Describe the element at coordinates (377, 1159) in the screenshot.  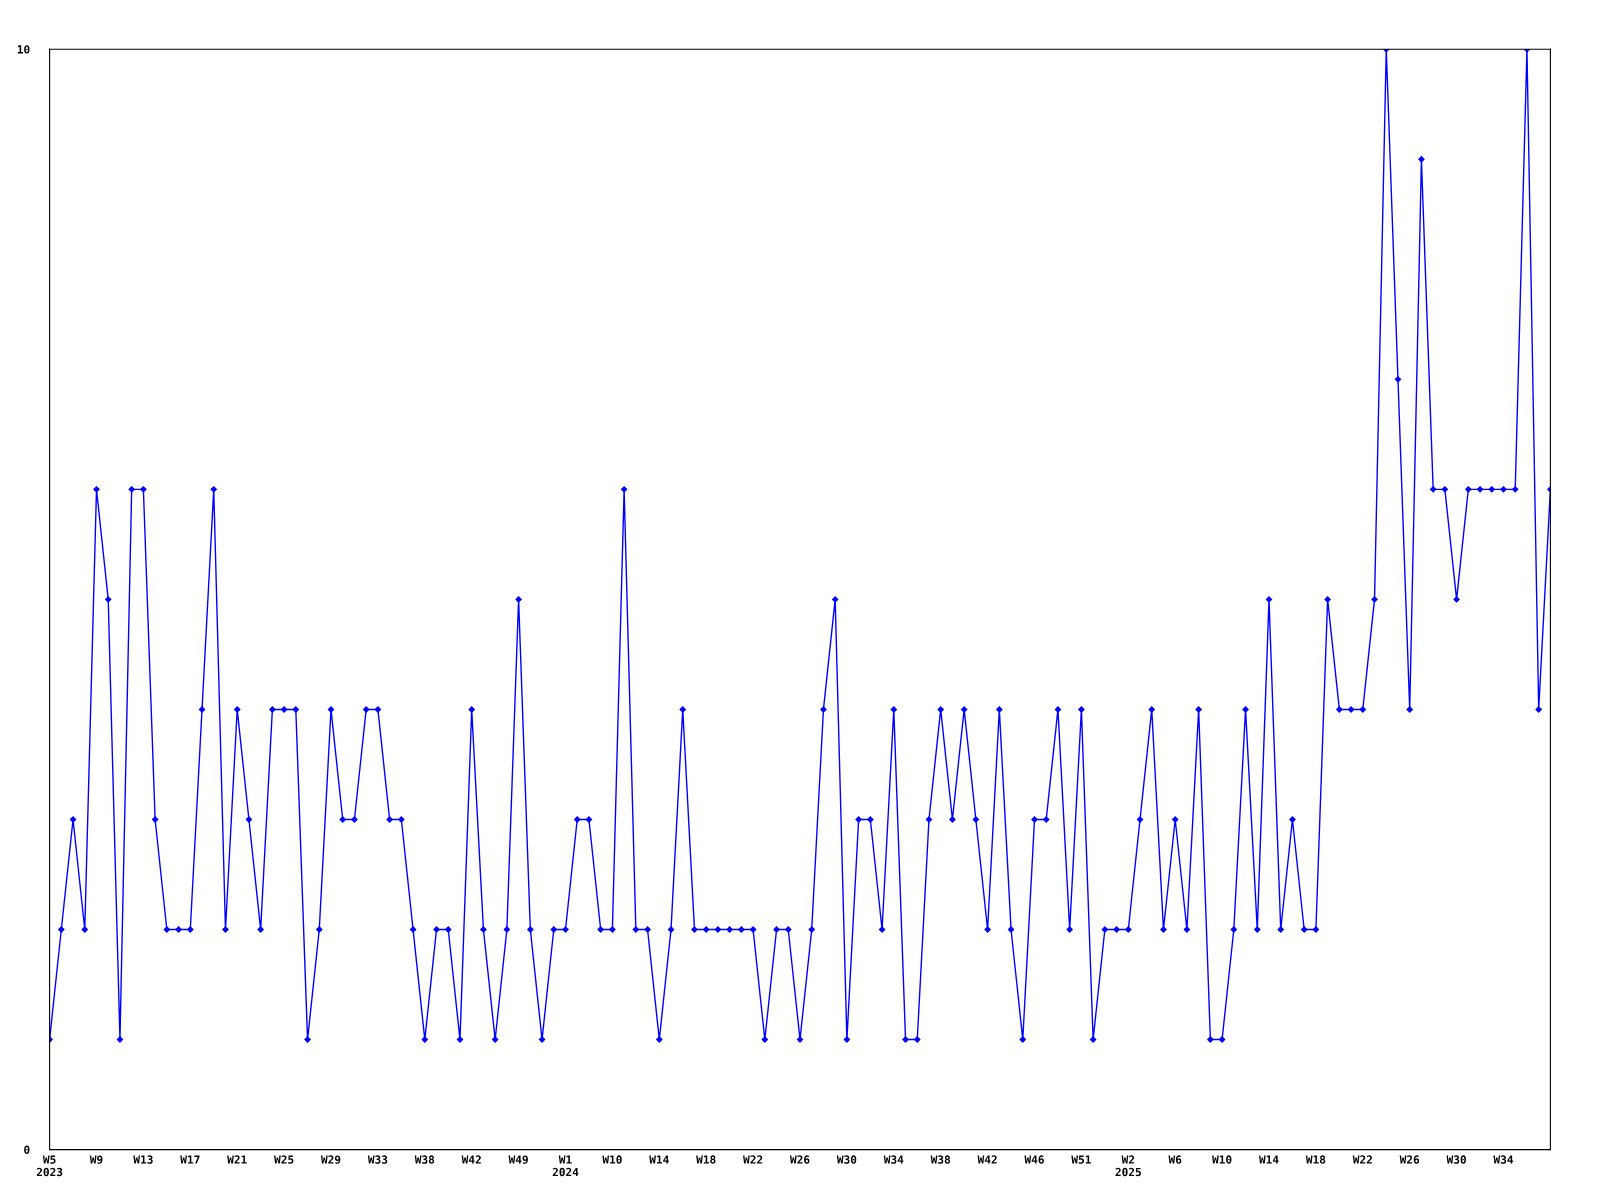
I see `x-tick-label: W33` at that location.